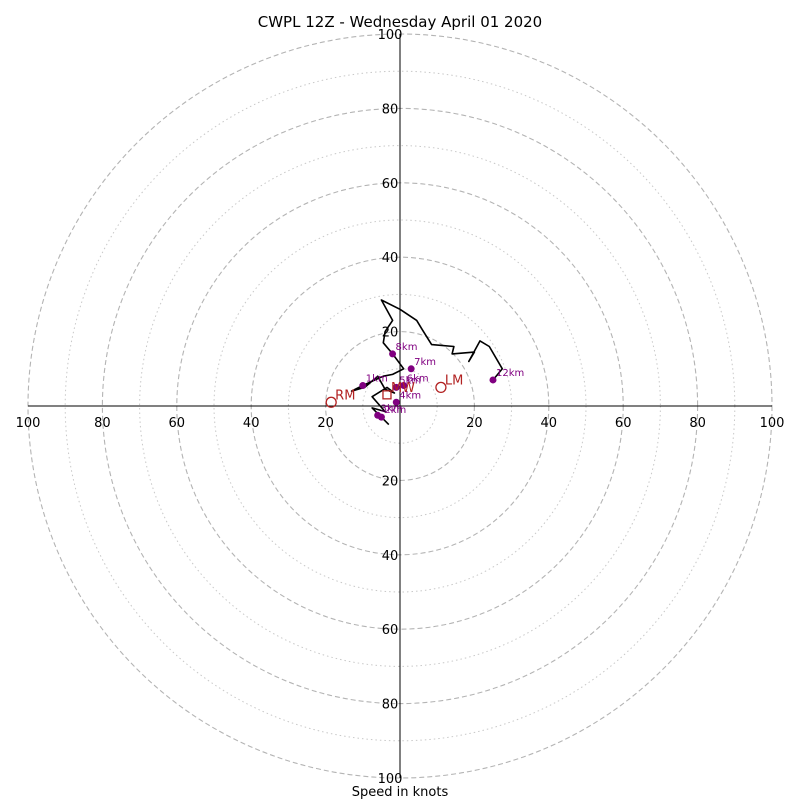  Describe the element at coordinates (454, 380) in the screenshot. I see `storm-label-lm: LM` at that location.